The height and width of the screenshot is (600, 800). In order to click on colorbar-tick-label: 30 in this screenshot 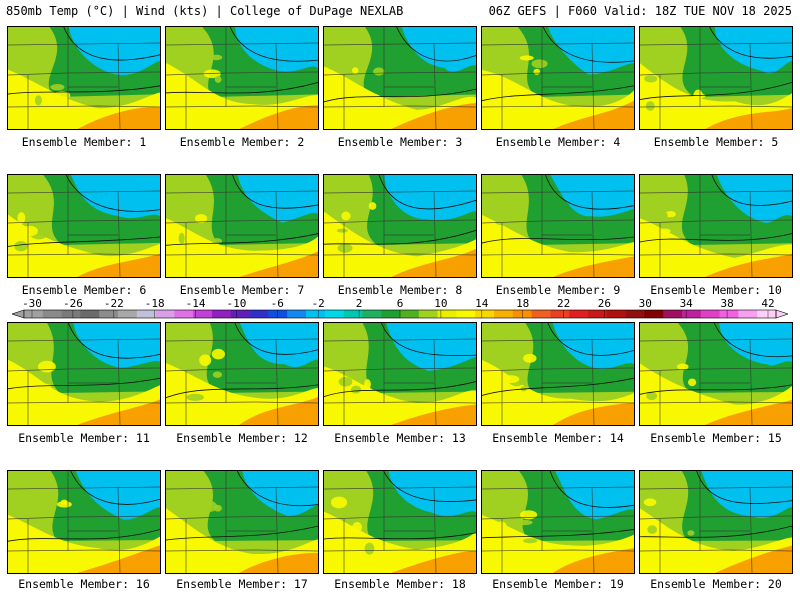, I will do `click(645, 303)`.